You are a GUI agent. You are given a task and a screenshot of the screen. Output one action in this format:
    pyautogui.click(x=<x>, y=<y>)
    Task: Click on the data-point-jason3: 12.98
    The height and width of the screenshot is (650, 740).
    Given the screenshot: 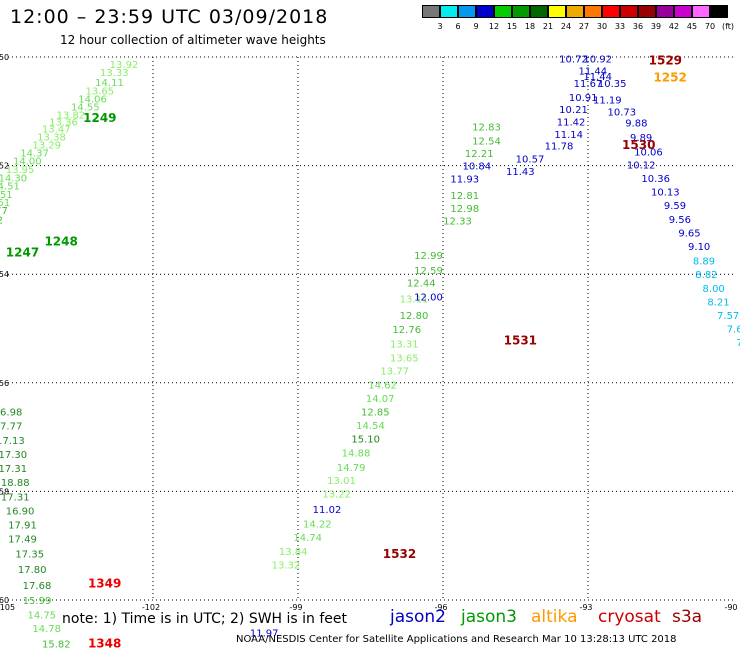 What is the action you would take?
    pyautogui.click(x=464, y=209)
    